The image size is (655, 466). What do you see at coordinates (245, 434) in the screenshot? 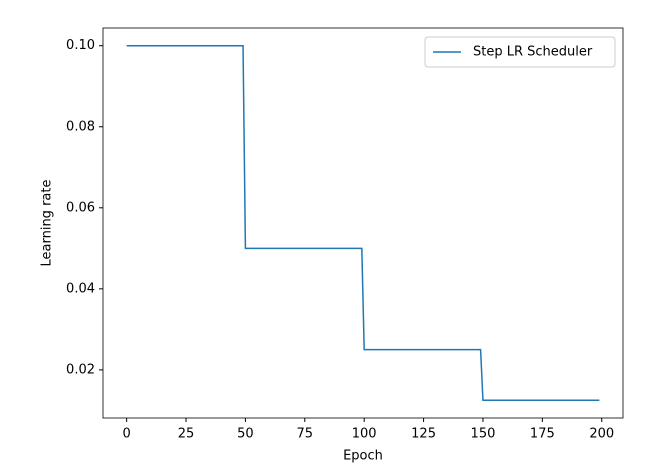
I see `x-tick-label: 50` at bounding box center [245, 434].